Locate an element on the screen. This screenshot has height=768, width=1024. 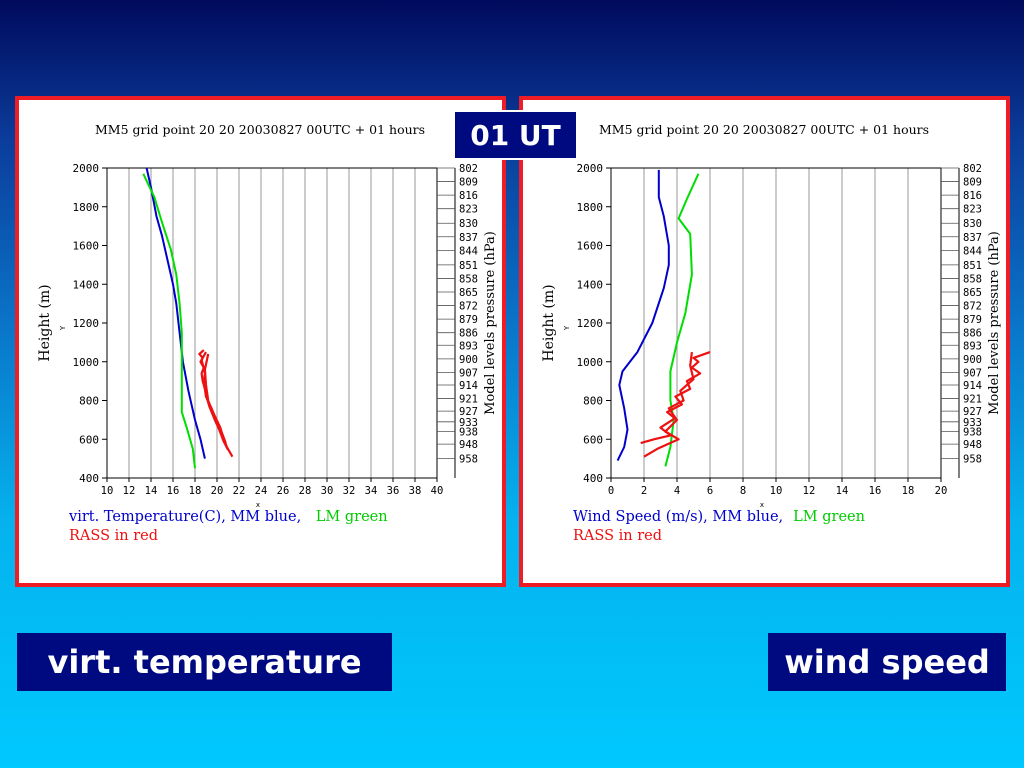
pressure-tick-label: 938 is located at coordinates (468, 433).